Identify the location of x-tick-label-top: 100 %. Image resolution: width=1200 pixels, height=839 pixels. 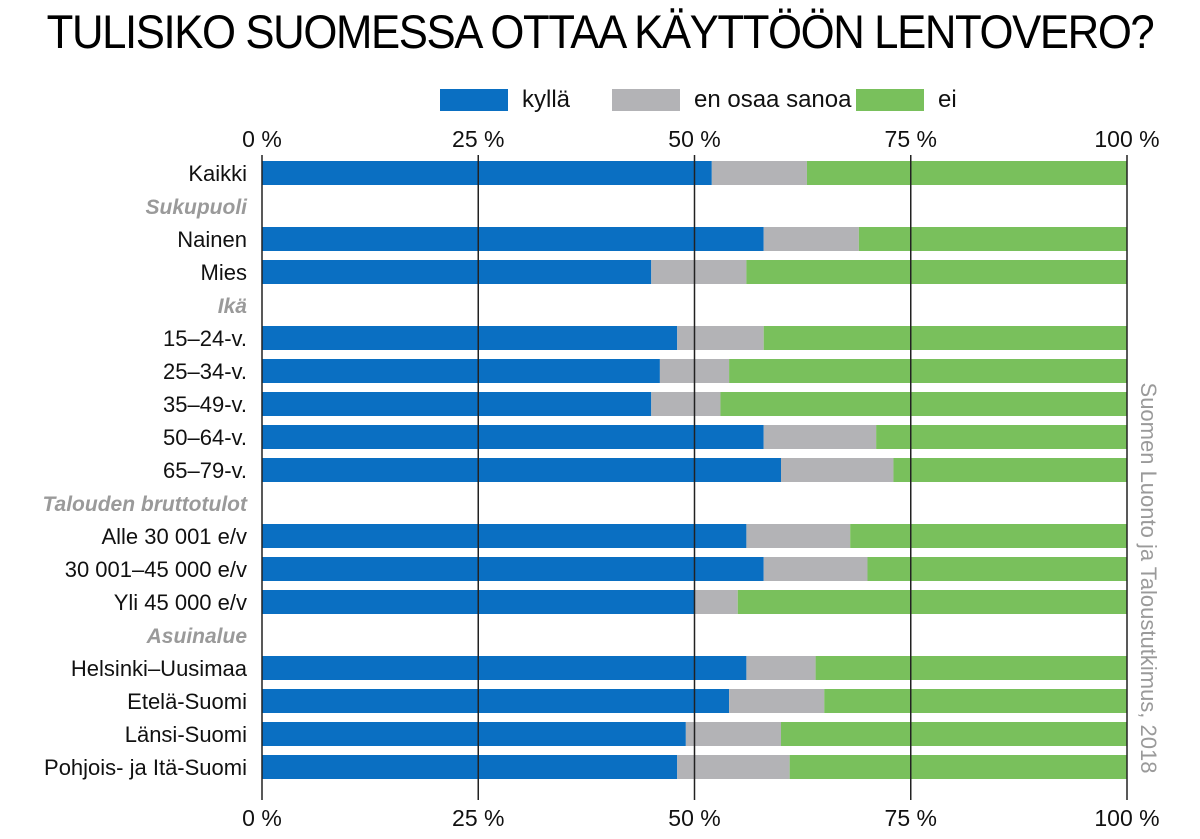
(1126, 139).